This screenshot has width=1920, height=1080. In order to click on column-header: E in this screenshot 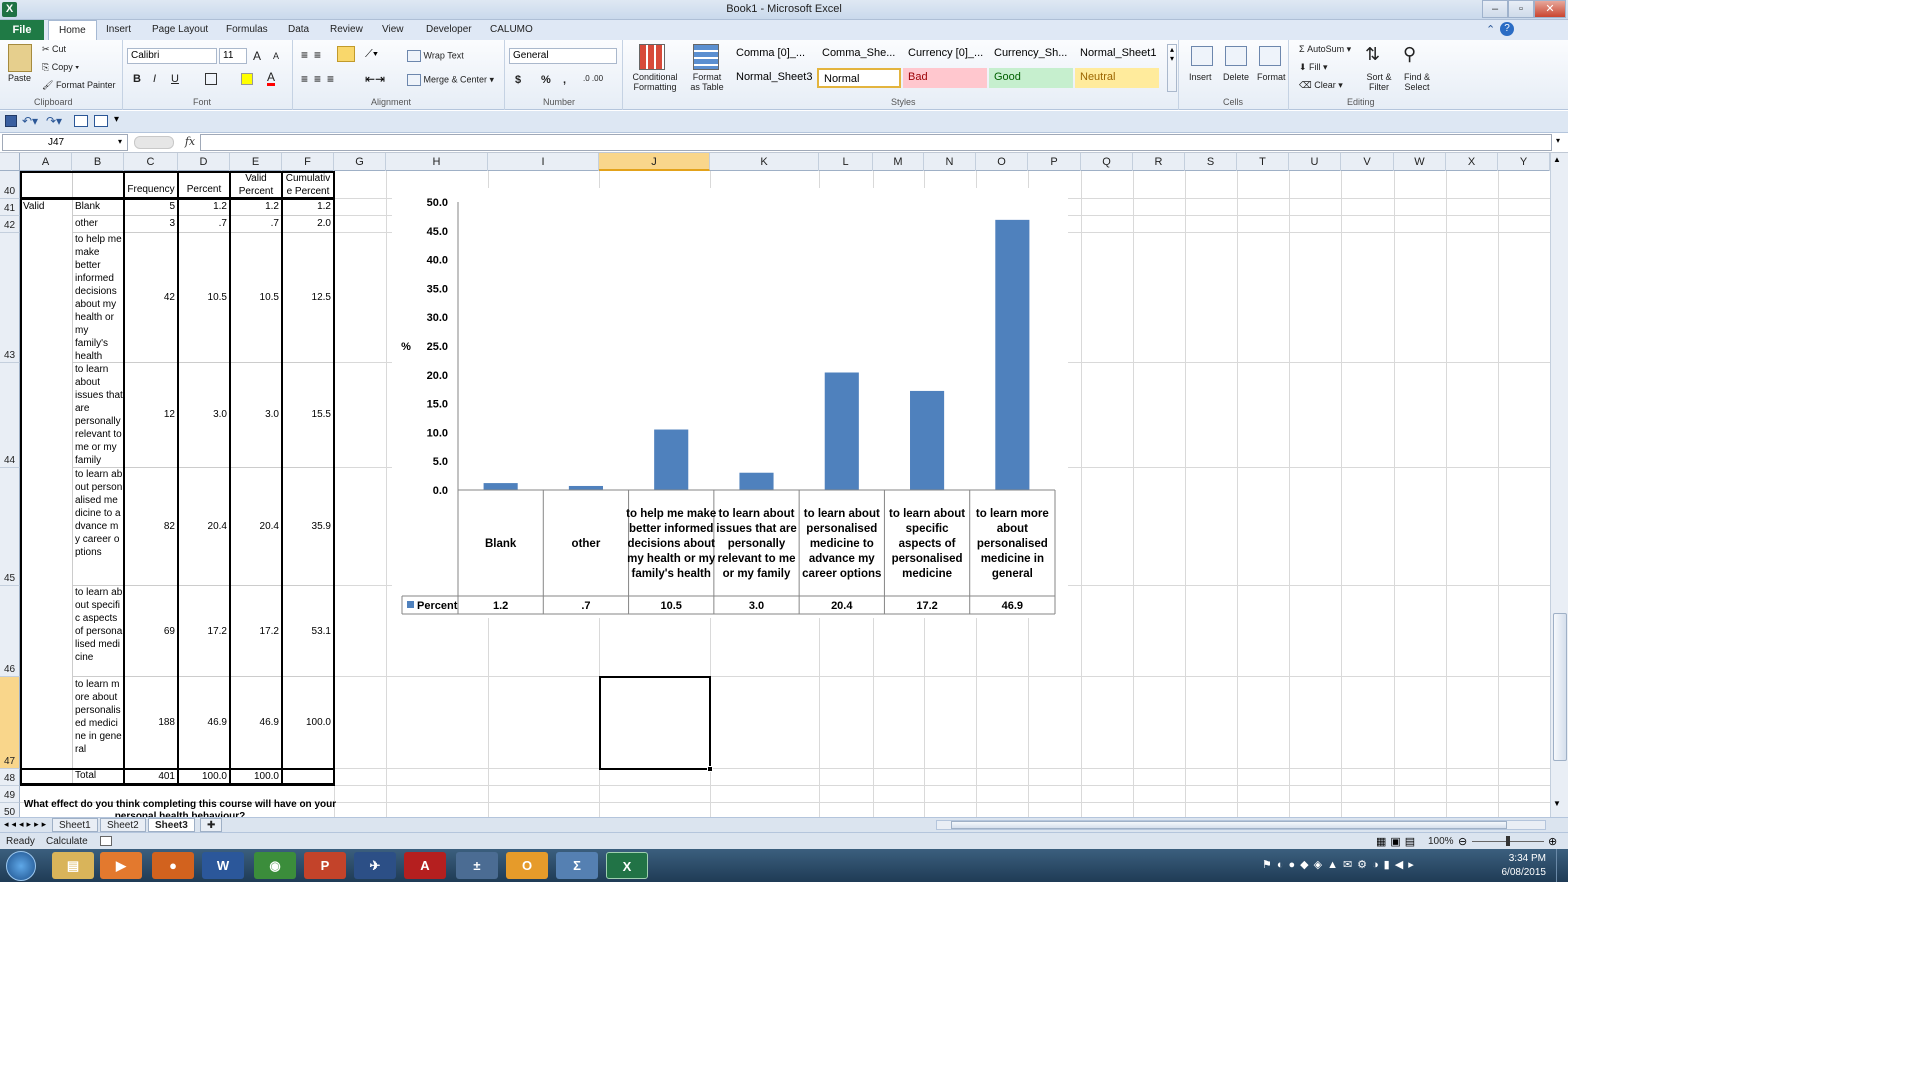, I will do `click(256, 162)`.